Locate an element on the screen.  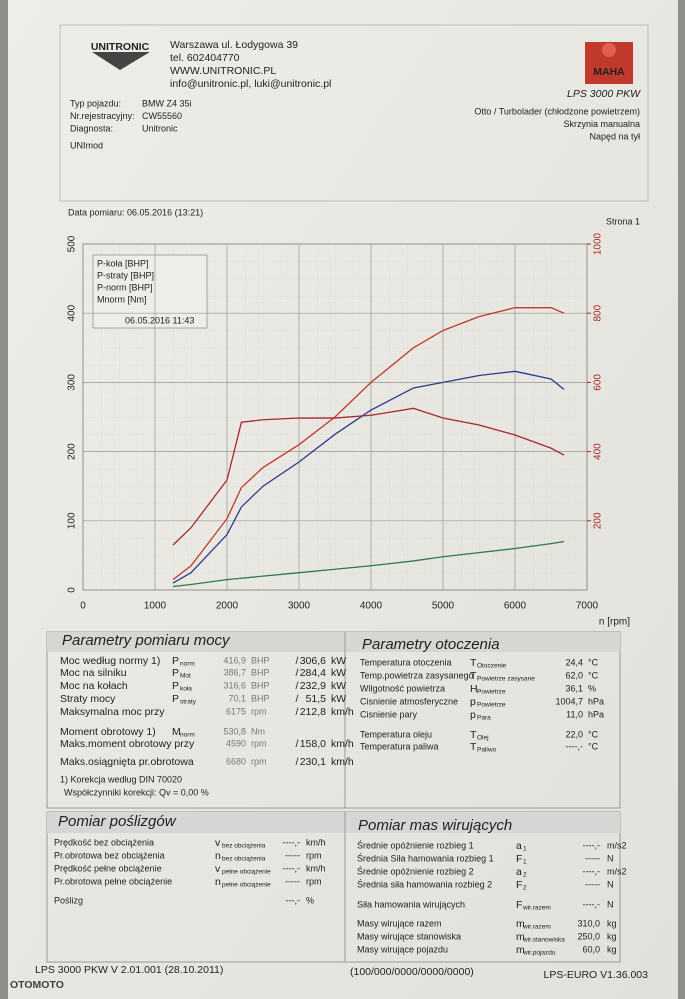
cell-sub: Olej is located at coordinates (483, 738).